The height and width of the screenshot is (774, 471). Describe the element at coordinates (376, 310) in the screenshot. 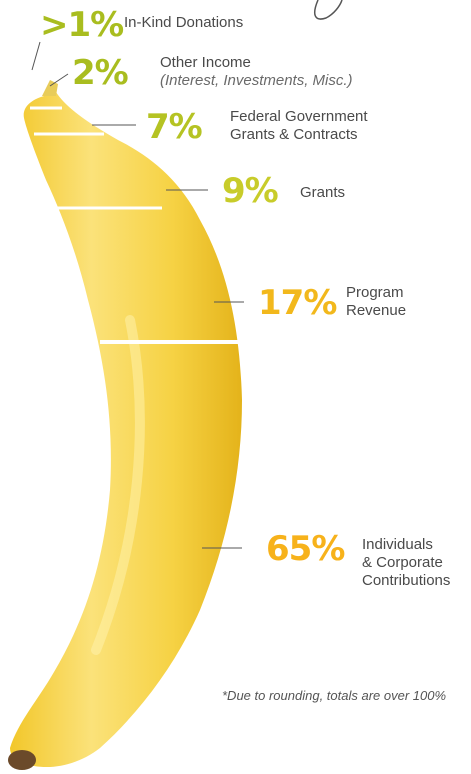

I see `label-program-line2: Revenue` at that location.